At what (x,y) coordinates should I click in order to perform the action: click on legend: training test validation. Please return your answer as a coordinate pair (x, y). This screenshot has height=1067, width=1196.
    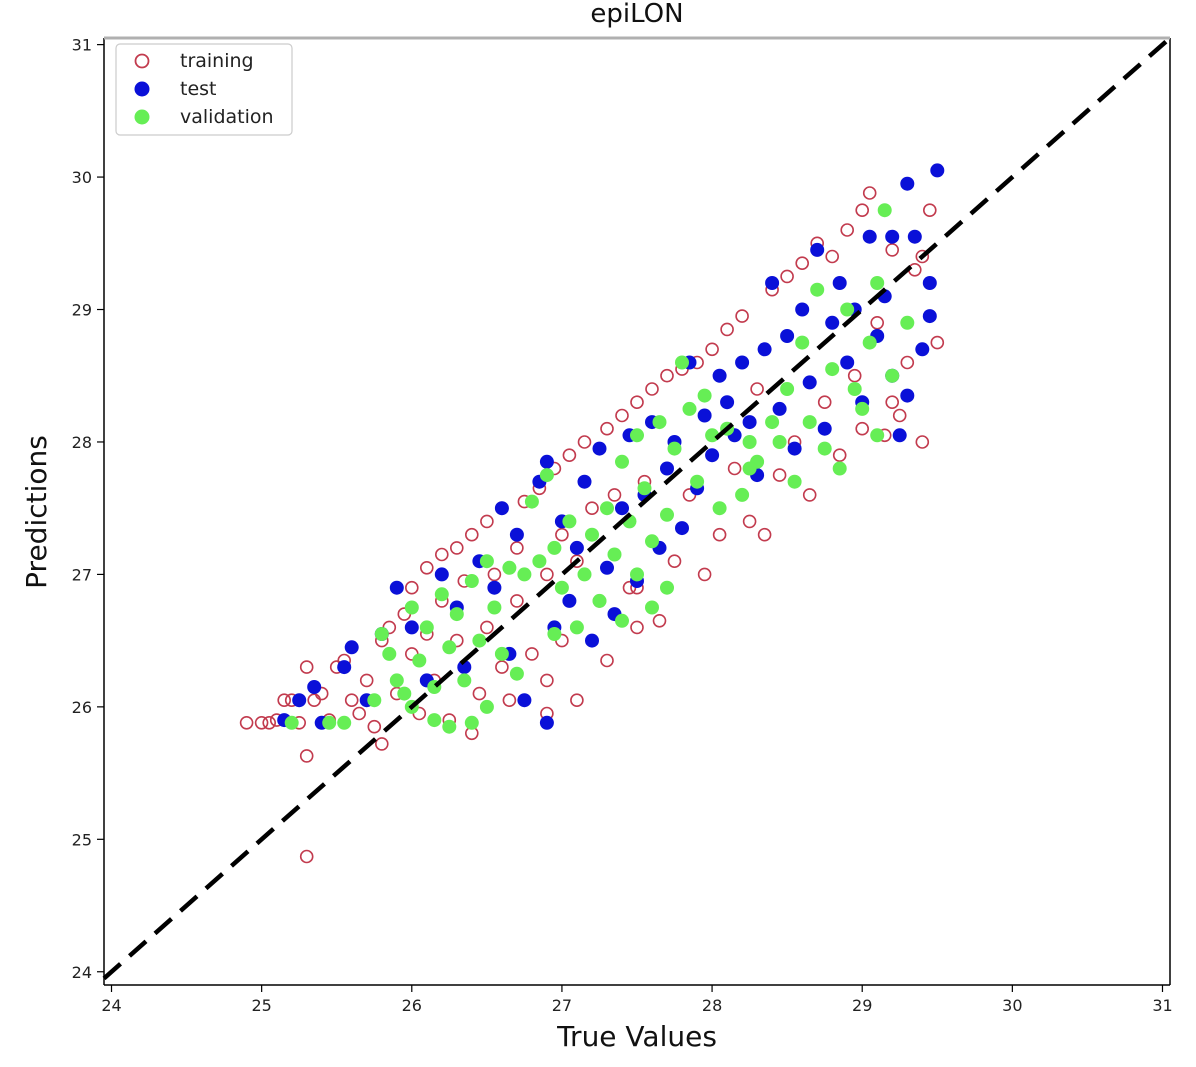
    Looking at the image, I should click on (204, 89).